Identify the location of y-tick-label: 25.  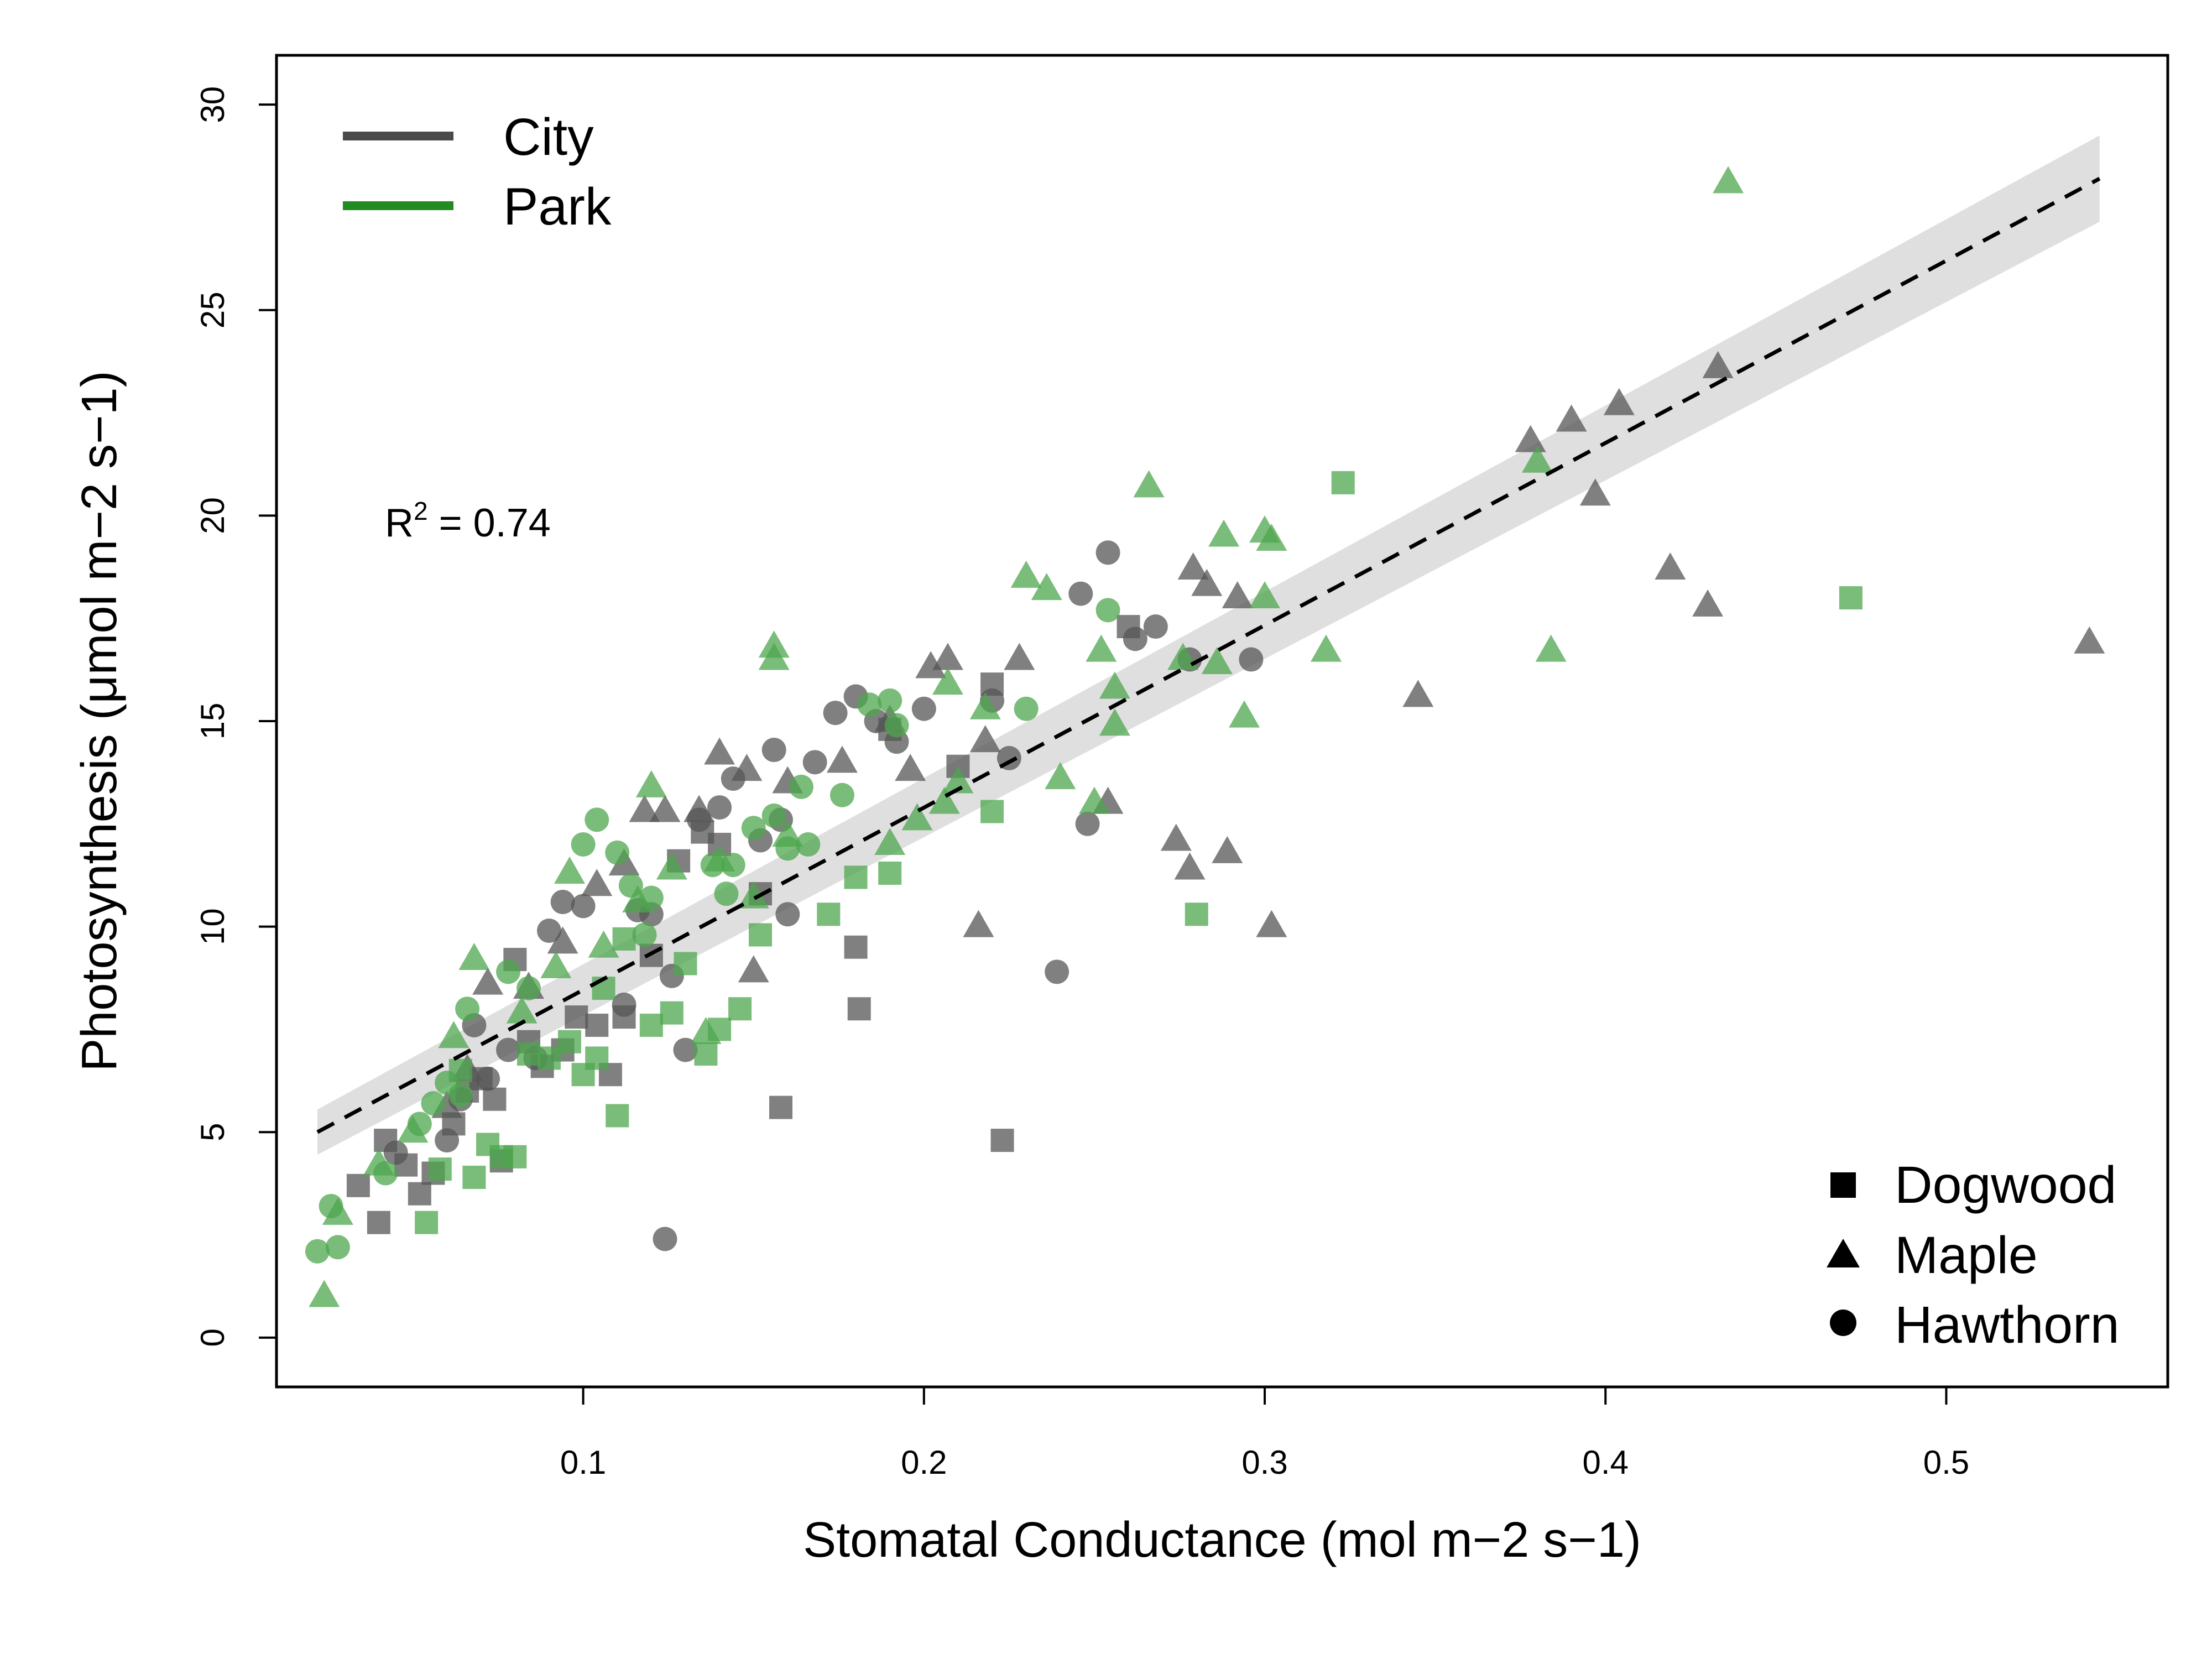
(213, 310).